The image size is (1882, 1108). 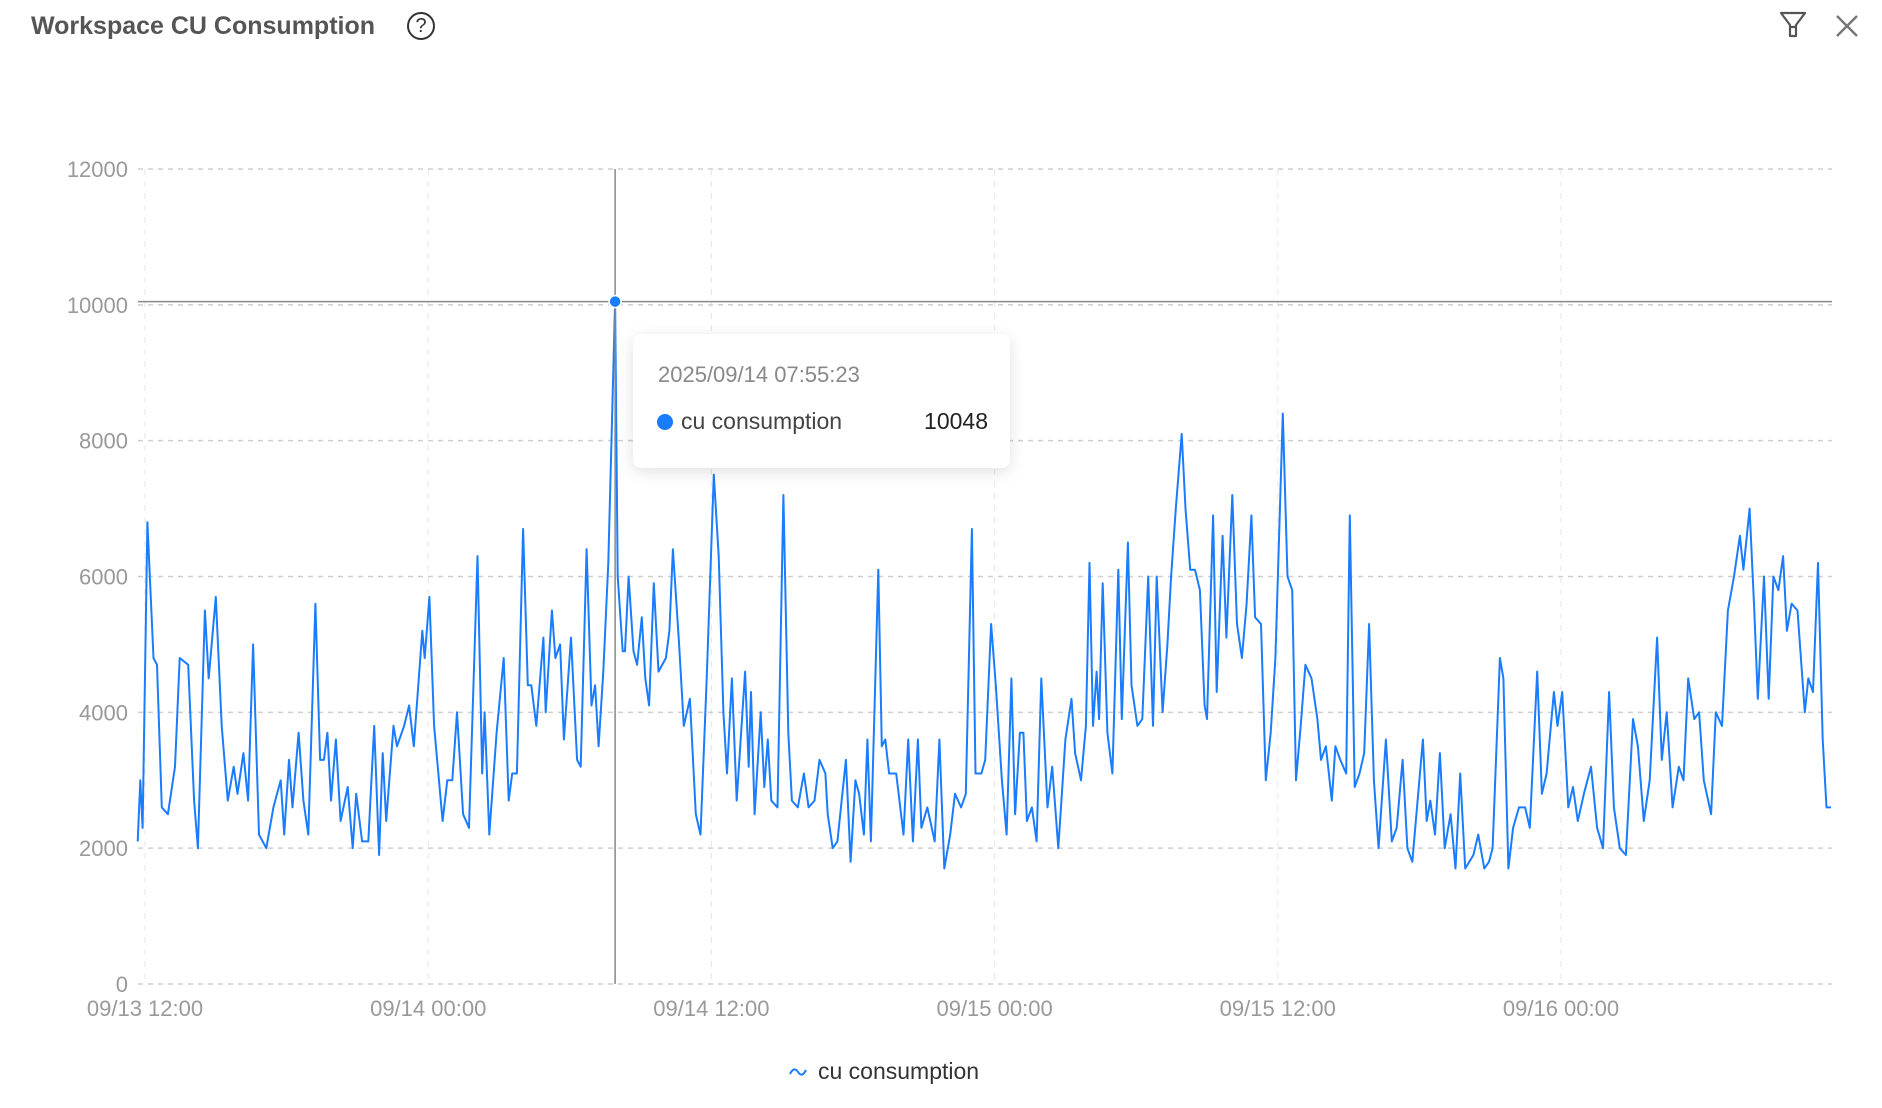 What do you see at coordinates (145, 1008) in the screenshot?
I see `x-tick-label: 09/13 12:00` at bounding box center [145, 1008].